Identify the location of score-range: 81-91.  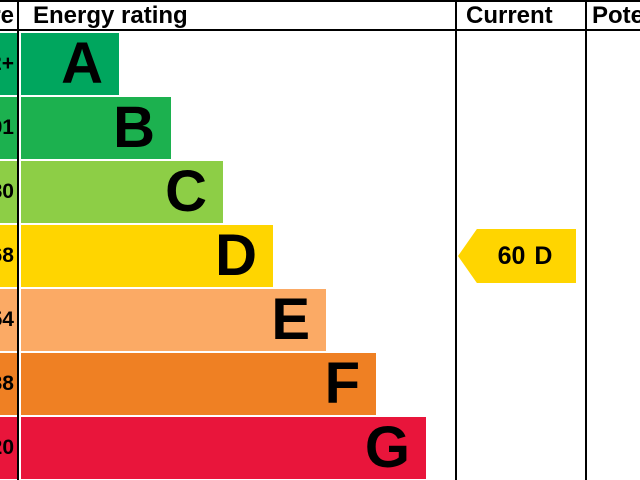
(7, 127).